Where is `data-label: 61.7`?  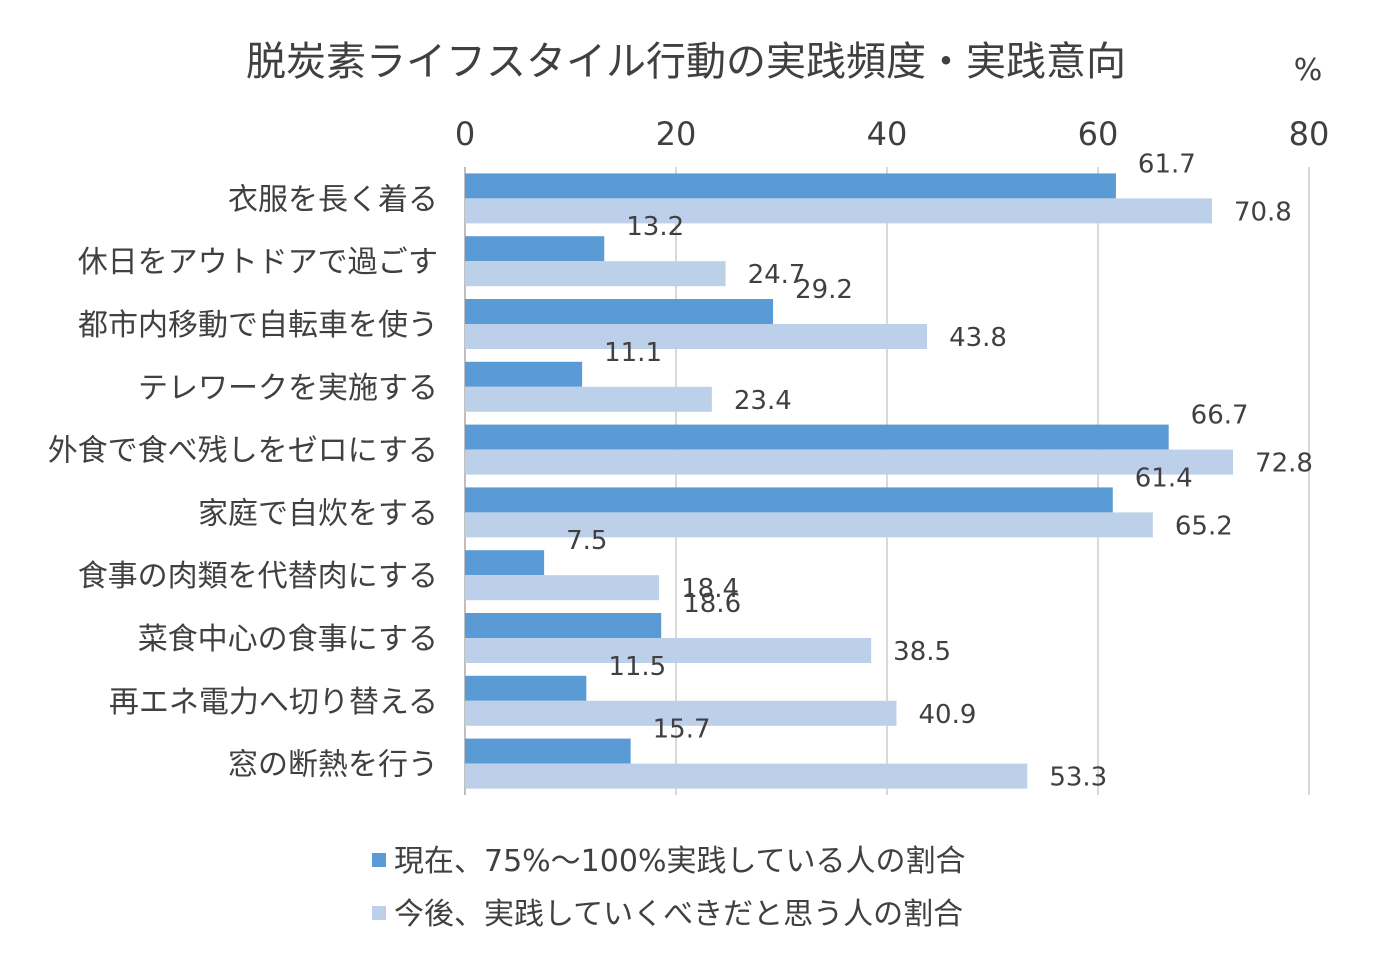
data-label: 61.7 is located at coordinates (1167, 164).